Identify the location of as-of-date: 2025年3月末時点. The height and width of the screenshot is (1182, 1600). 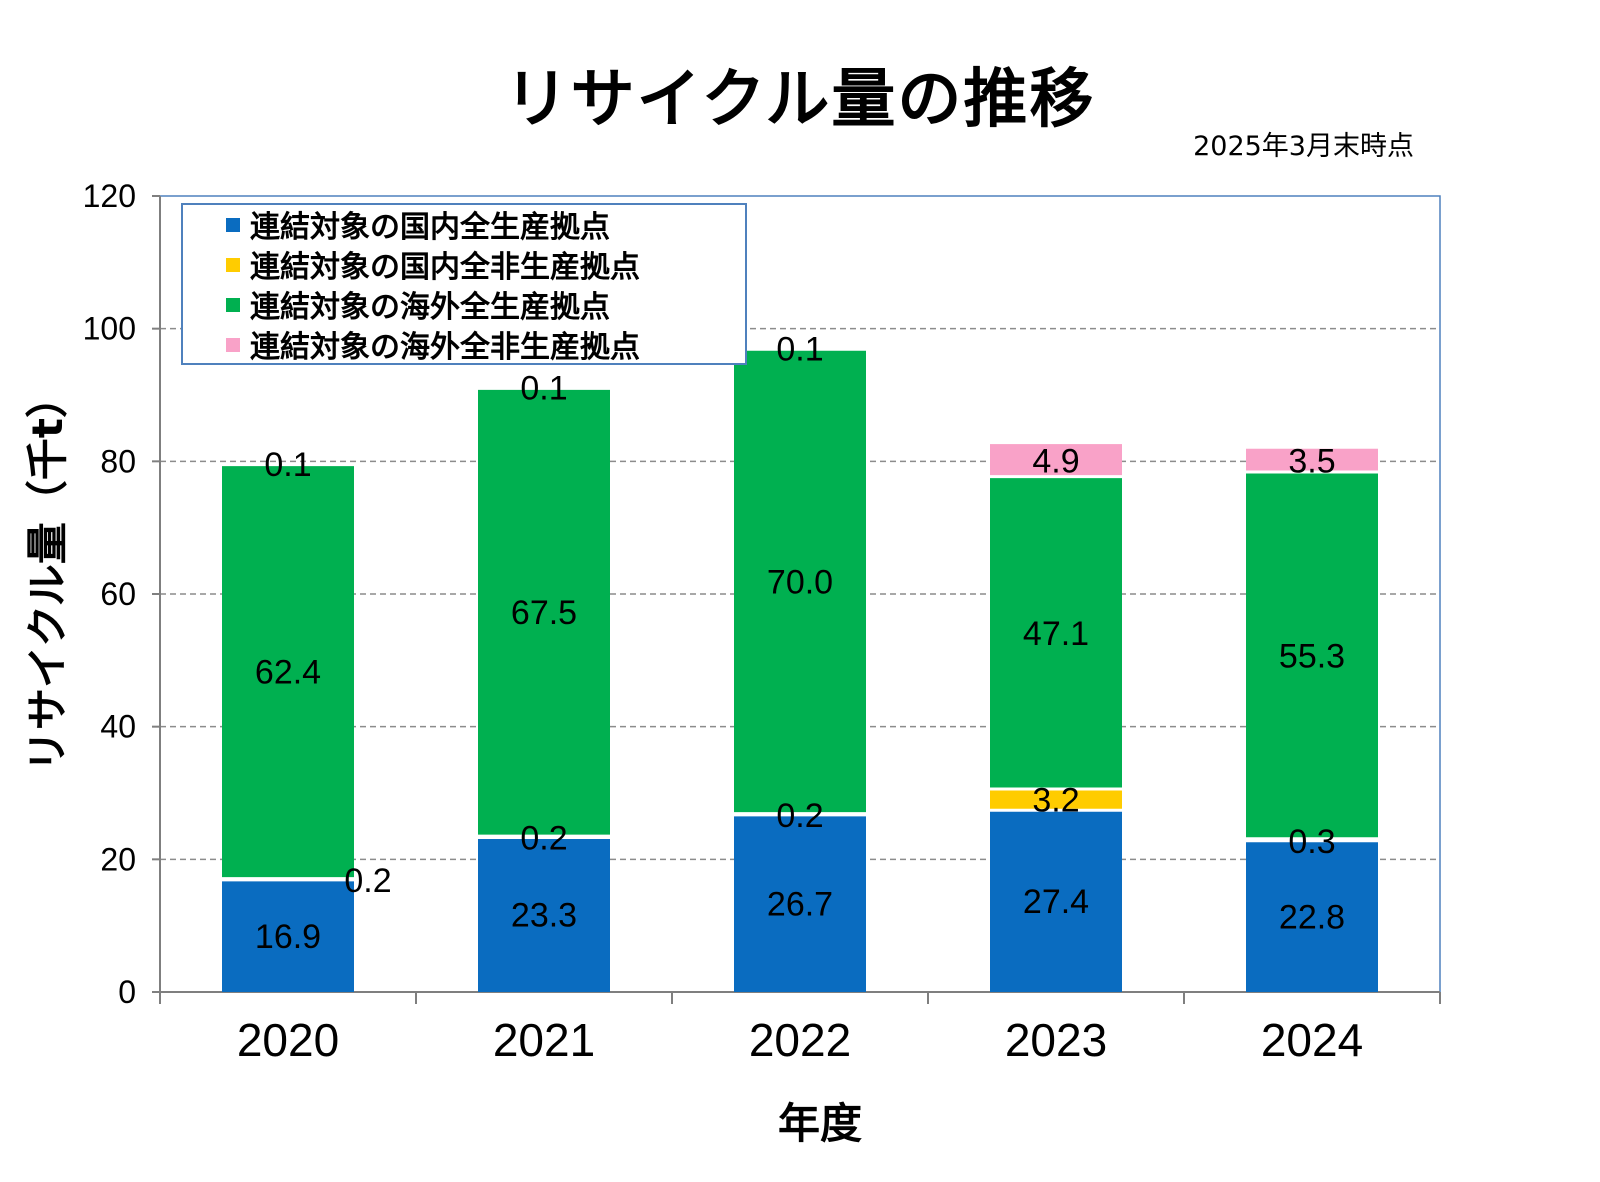
(1303, 146).